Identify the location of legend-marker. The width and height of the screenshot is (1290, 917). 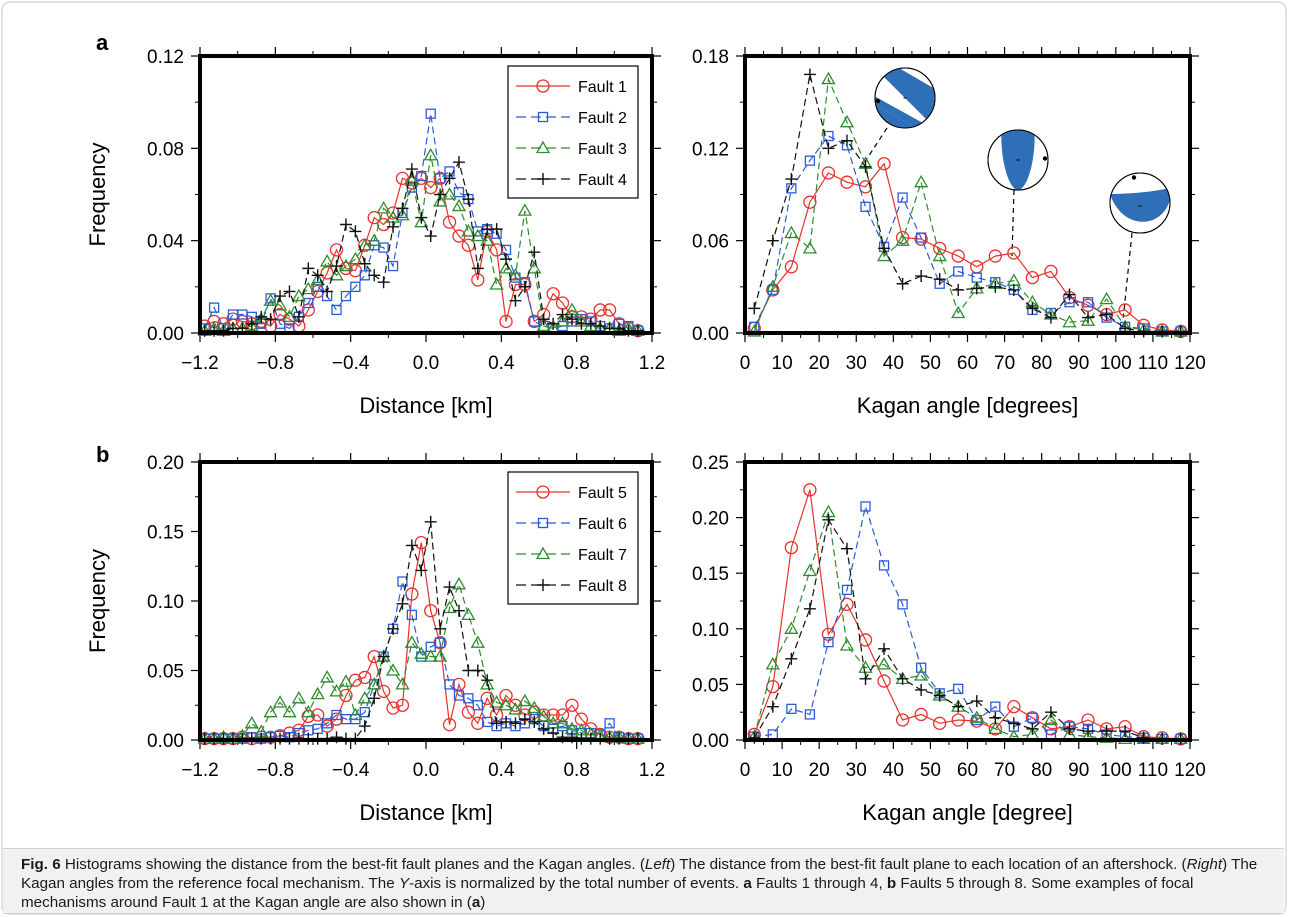
(543, 179).